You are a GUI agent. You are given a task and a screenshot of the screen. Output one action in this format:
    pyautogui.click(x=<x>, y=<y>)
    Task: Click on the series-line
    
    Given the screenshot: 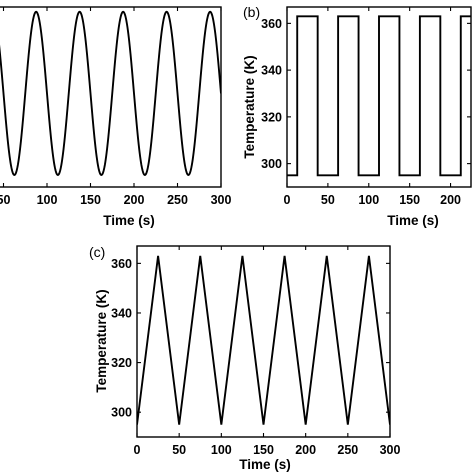 What is the action you would take?
    pyautogui.click(x=379, y=96)
    